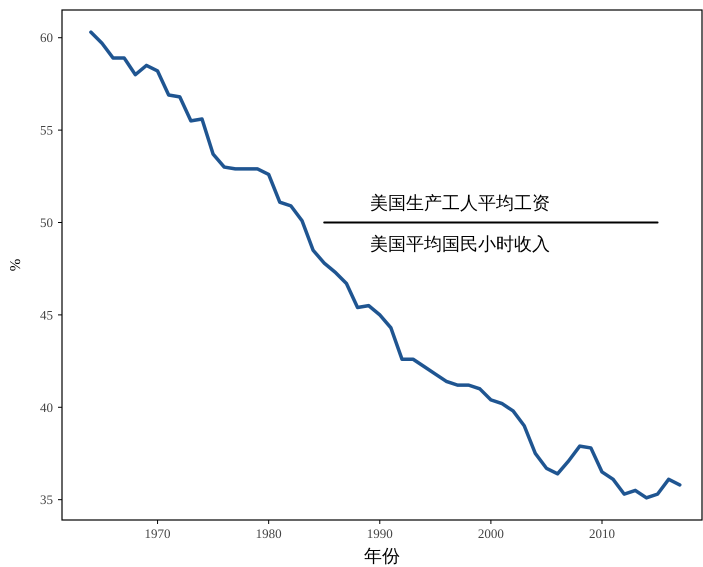  Describe the element at coordinates (269, 533) in the screenshot. I see `x-tick-label: 1980` at that location.